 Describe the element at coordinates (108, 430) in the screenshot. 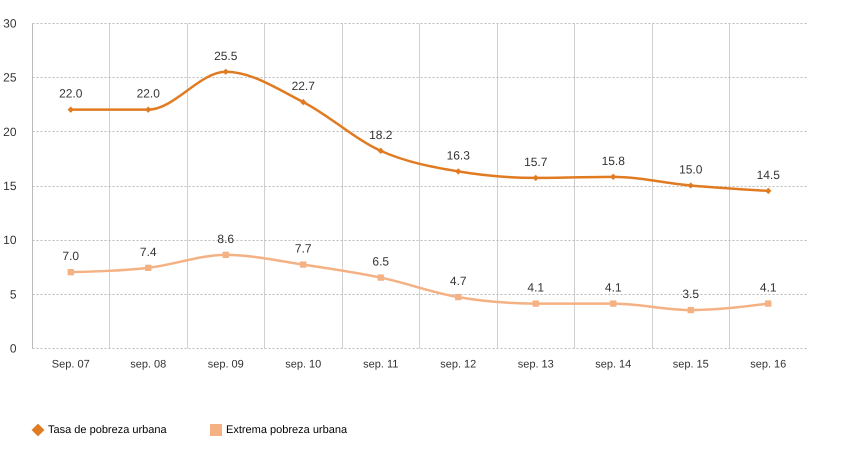

I see `legend-label: Tasa de pobreza urbana` at that location.